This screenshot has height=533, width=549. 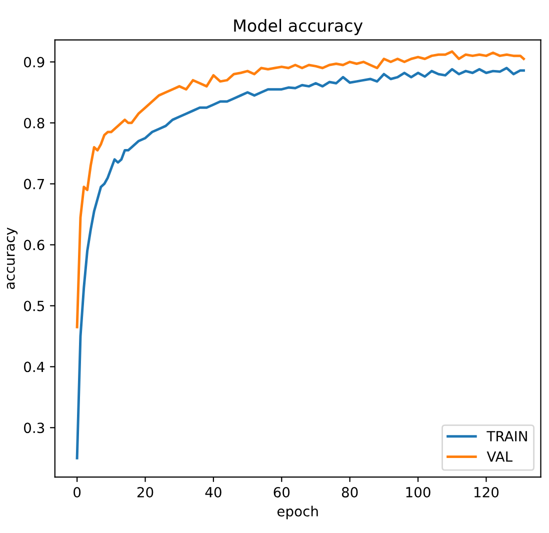 What do you see at coordinates (12, 259) in the screenshot?
I see `y-axis-title: accuracy` at bounding box center [12, 259].